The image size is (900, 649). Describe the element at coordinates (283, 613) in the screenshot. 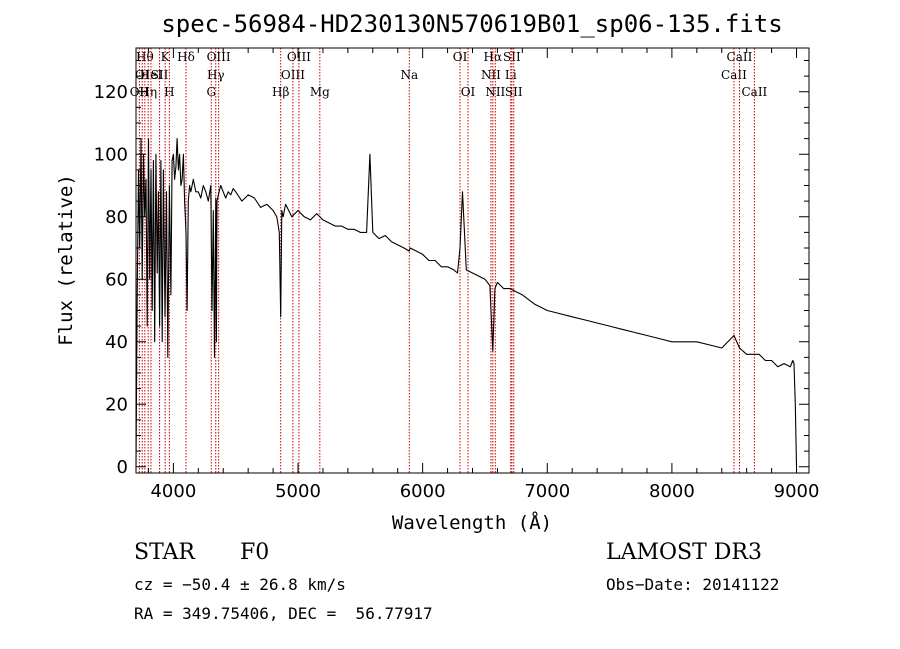

I see `coordinates: RA = 349.75406, DEC = 56.77917` at that location.